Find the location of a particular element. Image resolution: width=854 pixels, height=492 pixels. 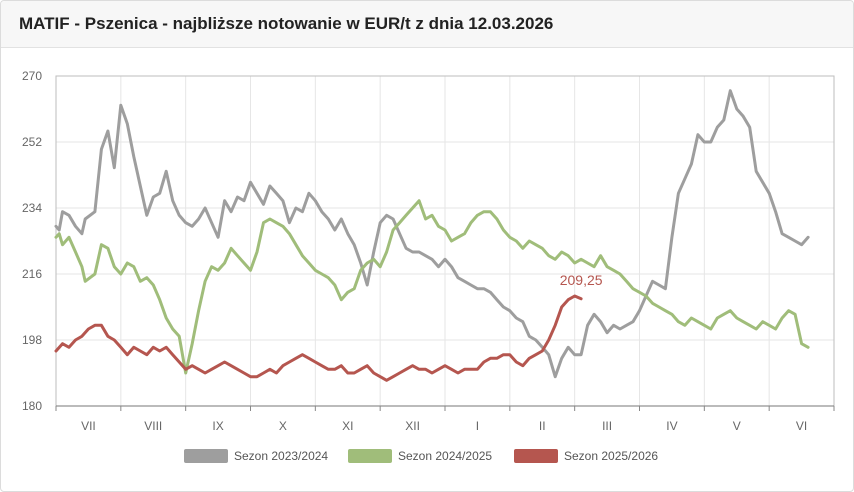

legend-label: Sezon 2025/2026 is located at coordinates (611, 456).